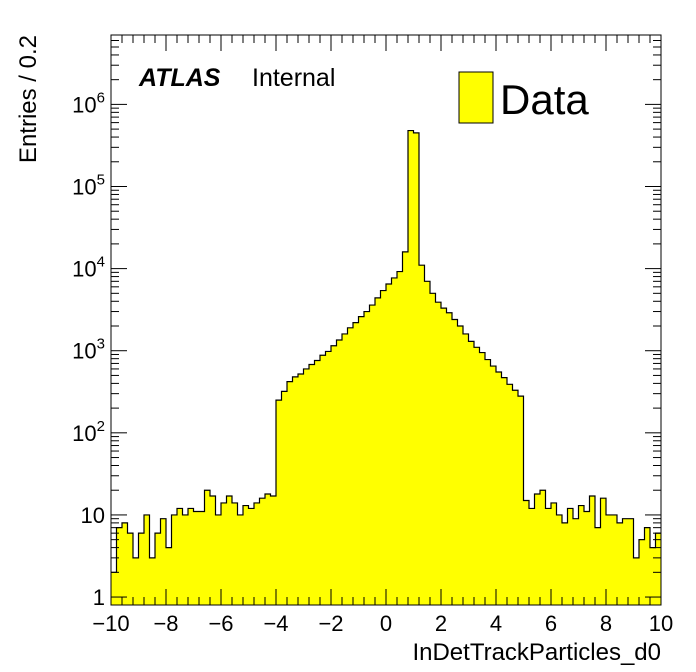 Image resolution: width=696 pixels, height=672 pixels. What do you see at coordinates (523, 97) in the screenshot?
I see `legend: Data` at bounding box center [523, 97].